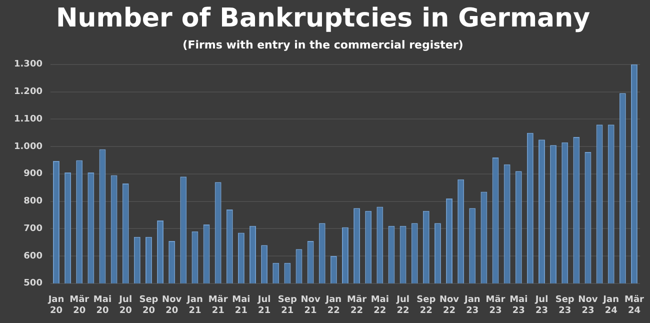 Image resolution: width=650 pixels, height=323 pixels. I want to click on chart-title: Number of Bankruptcies in Germany, so click(323, 18).